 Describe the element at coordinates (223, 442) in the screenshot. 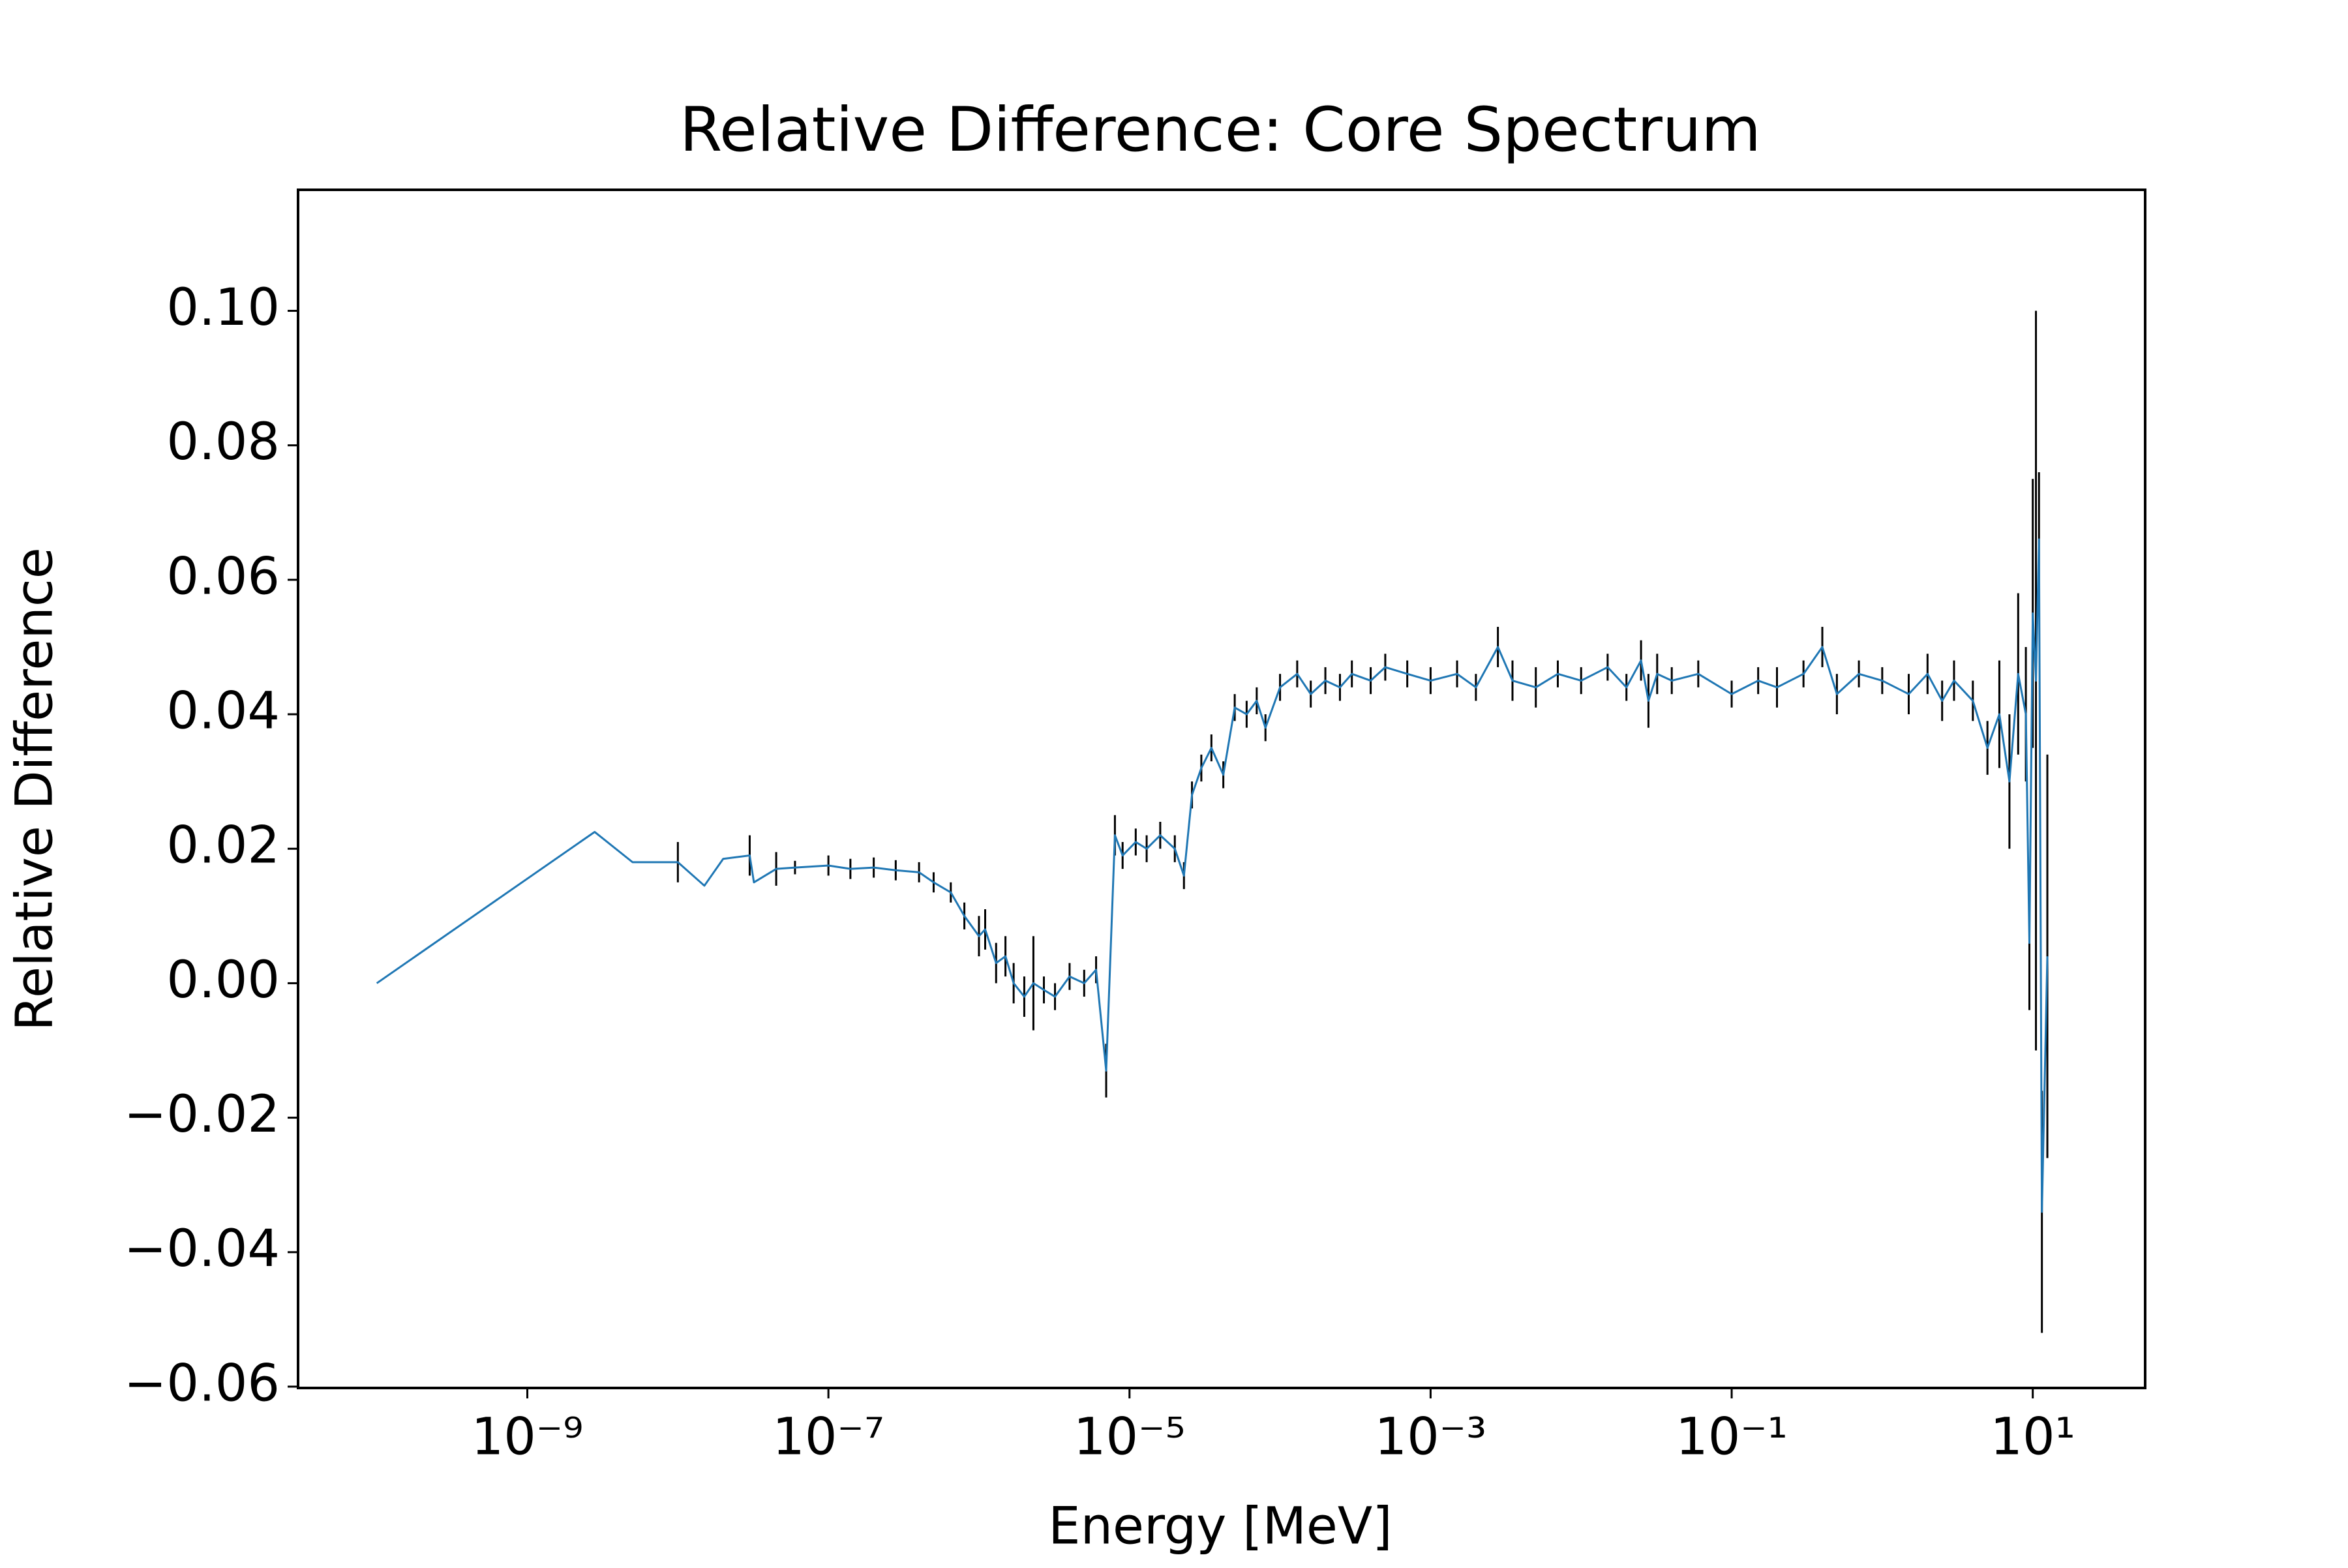

I see `y-tick-label: 0.08` at that location.